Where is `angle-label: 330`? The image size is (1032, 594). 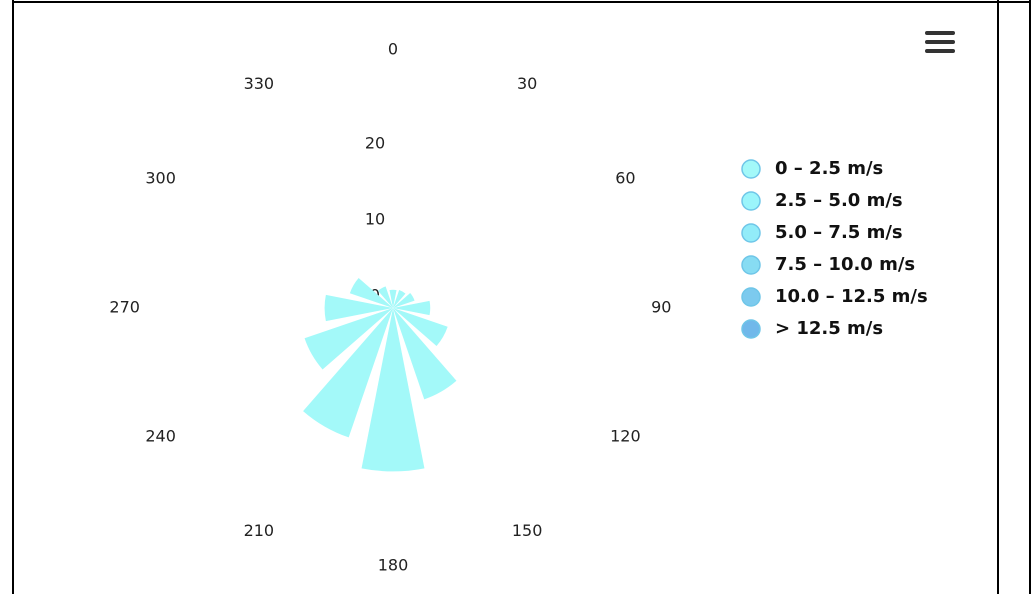 angle-label: 330 is located at coordinates (259, 83).